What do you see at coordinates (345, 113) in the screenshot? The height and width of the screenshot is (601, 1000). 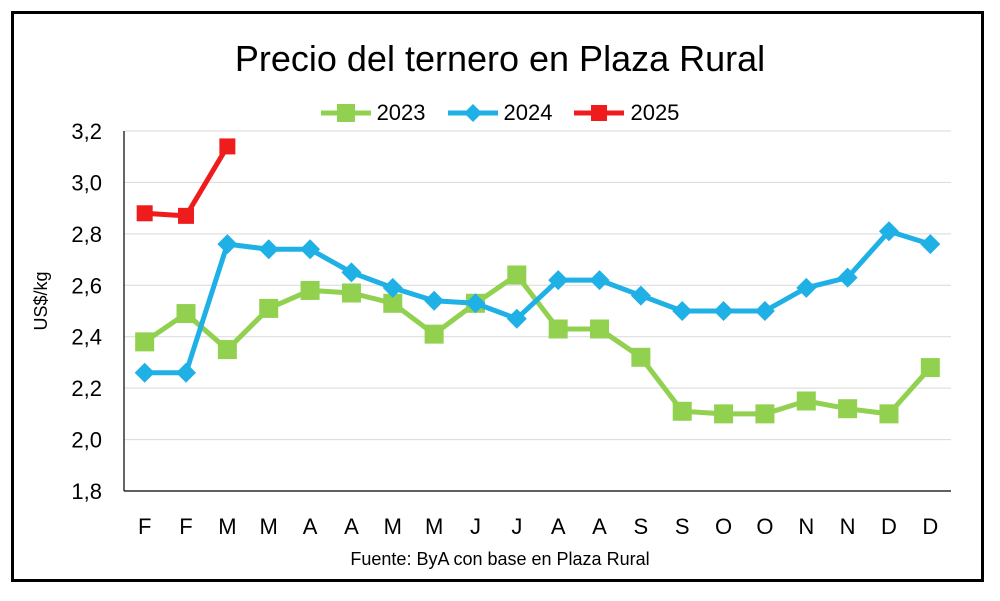 I see `legend-swatch-2023` at bounding box center [345, 113].